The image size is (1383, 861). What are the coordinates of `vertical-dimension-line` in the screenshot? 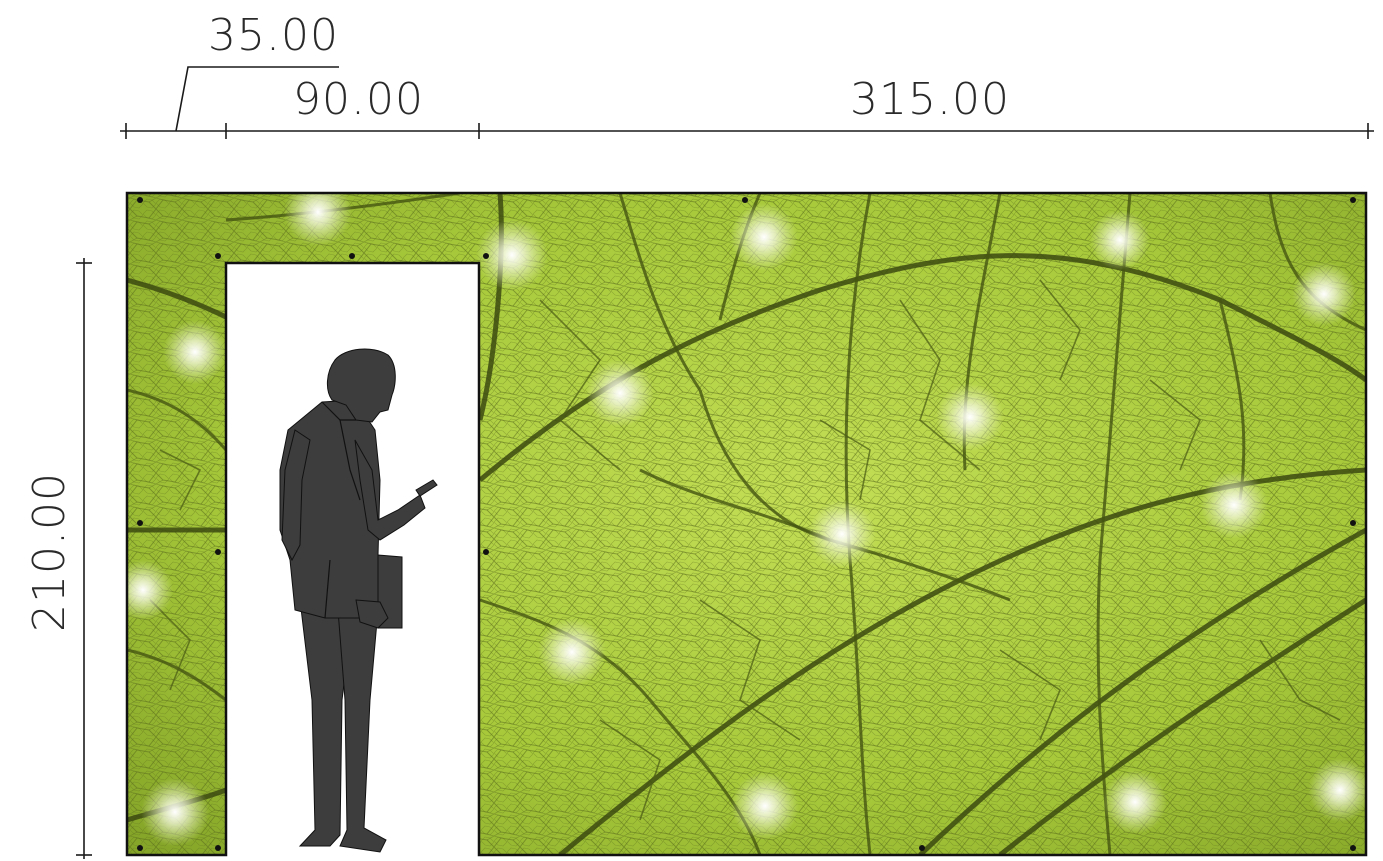 It's located at (84, 558).